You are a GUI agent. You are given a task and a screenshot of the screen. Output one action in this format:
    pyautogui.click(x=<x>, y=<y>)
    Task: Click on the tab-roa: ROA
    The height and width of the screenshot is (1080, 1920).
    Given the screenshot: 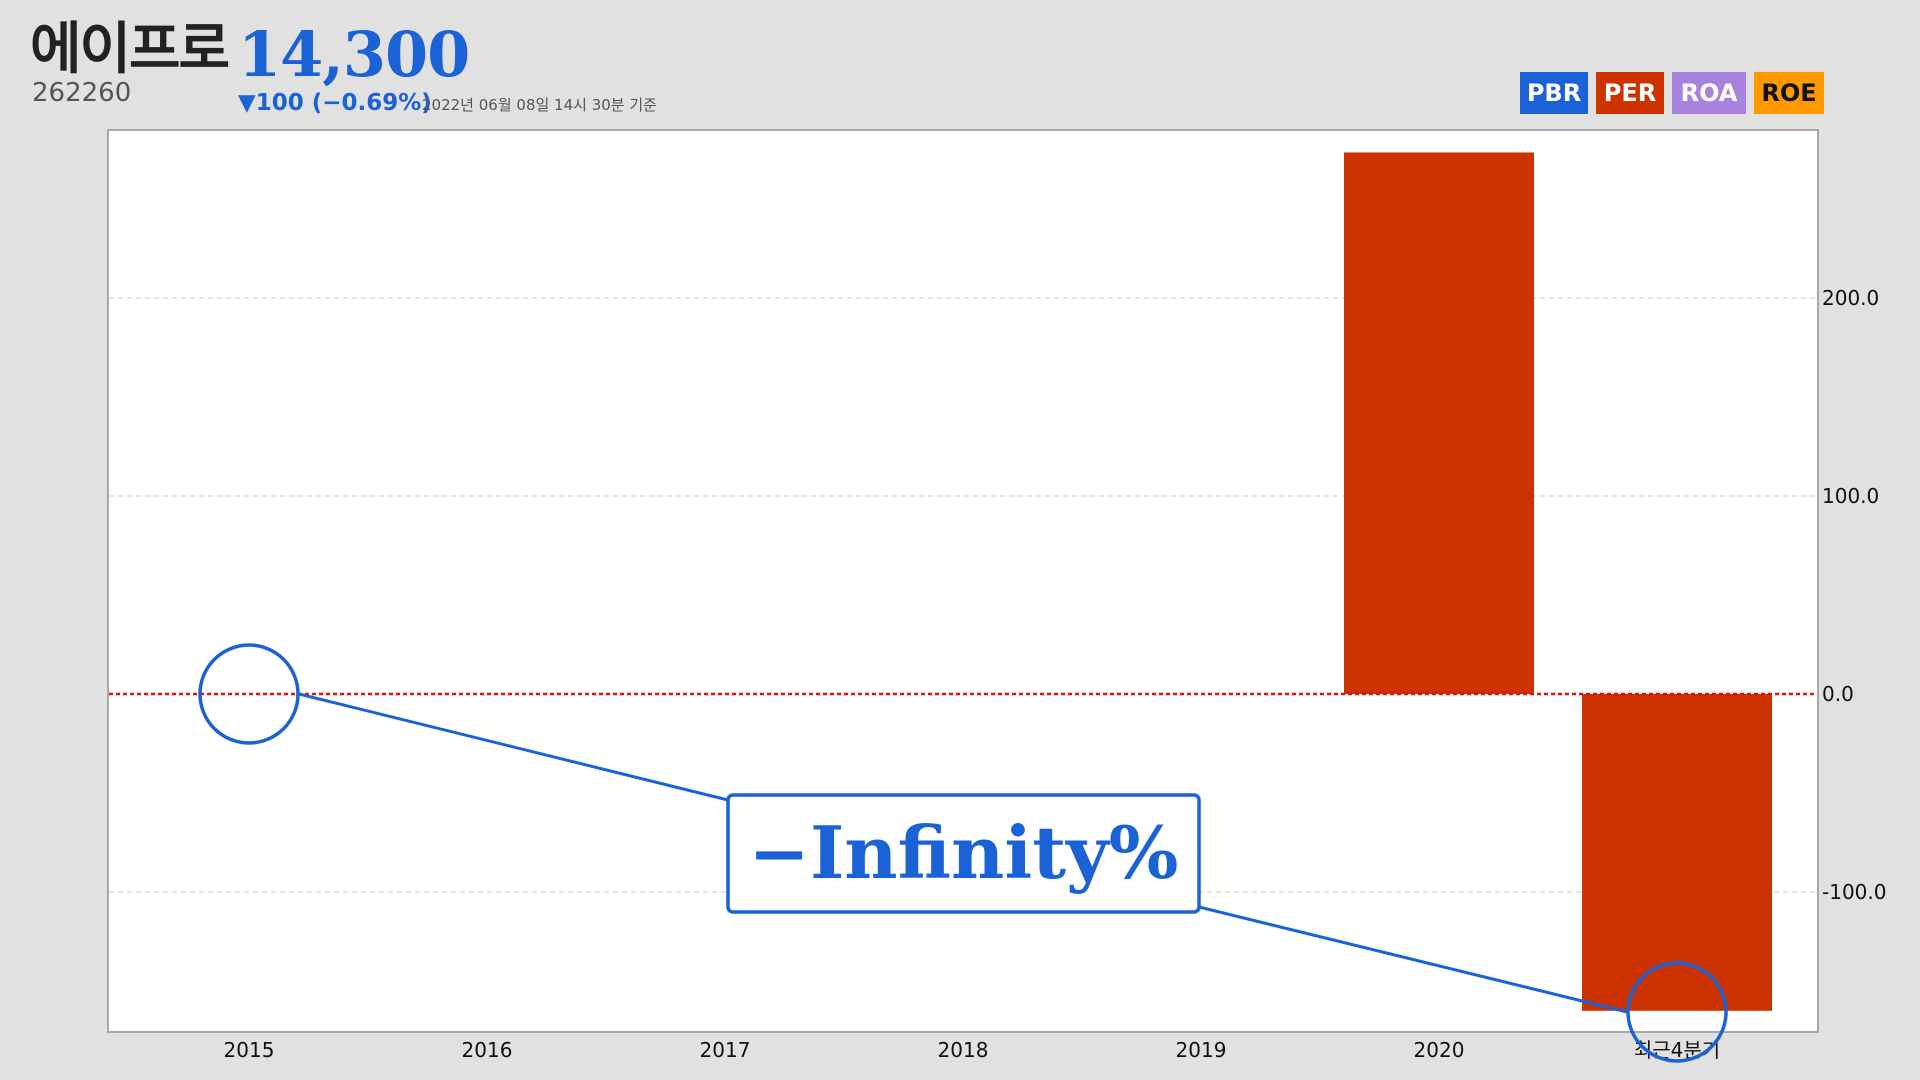 What is the action you would take?
    pyautogui.click(x=1709, y=93)
    